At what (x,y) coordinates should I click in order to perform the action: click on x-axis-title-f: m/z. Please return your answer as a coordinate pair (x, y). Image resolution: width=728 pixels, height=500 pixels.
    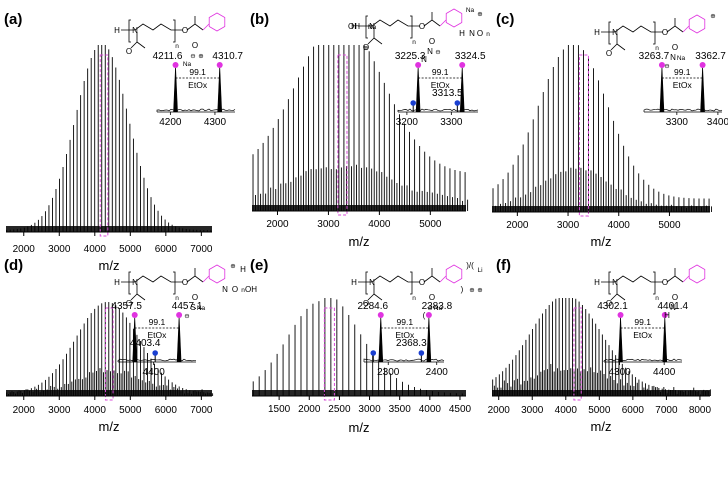
    Looking at the image, I should click on (601, 426).